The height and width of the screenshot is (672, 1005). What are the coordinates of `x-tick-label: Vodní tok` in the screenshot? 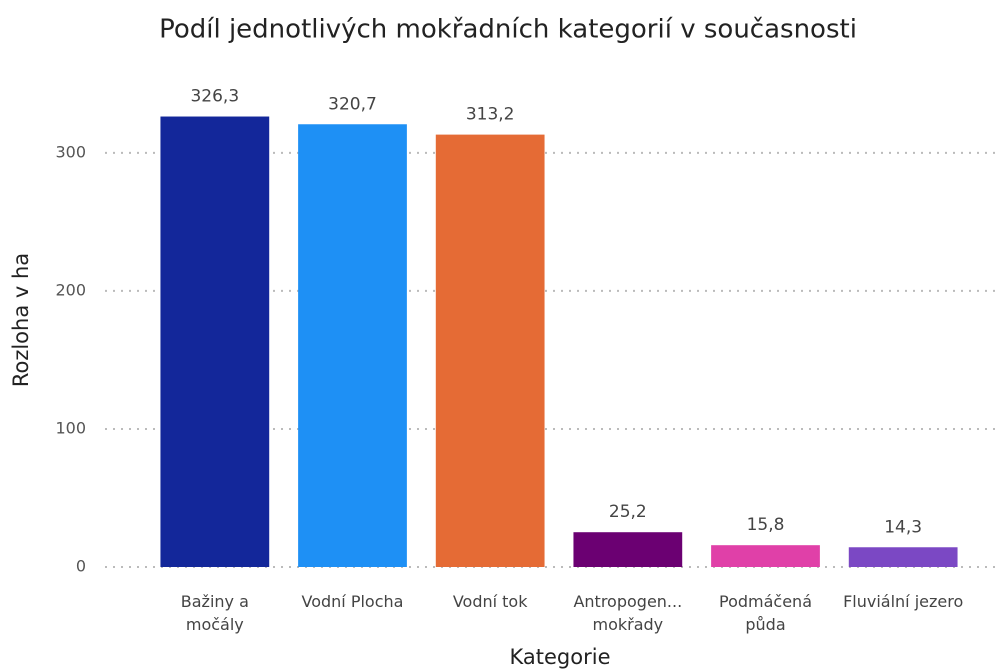 It's located at (490, 601).